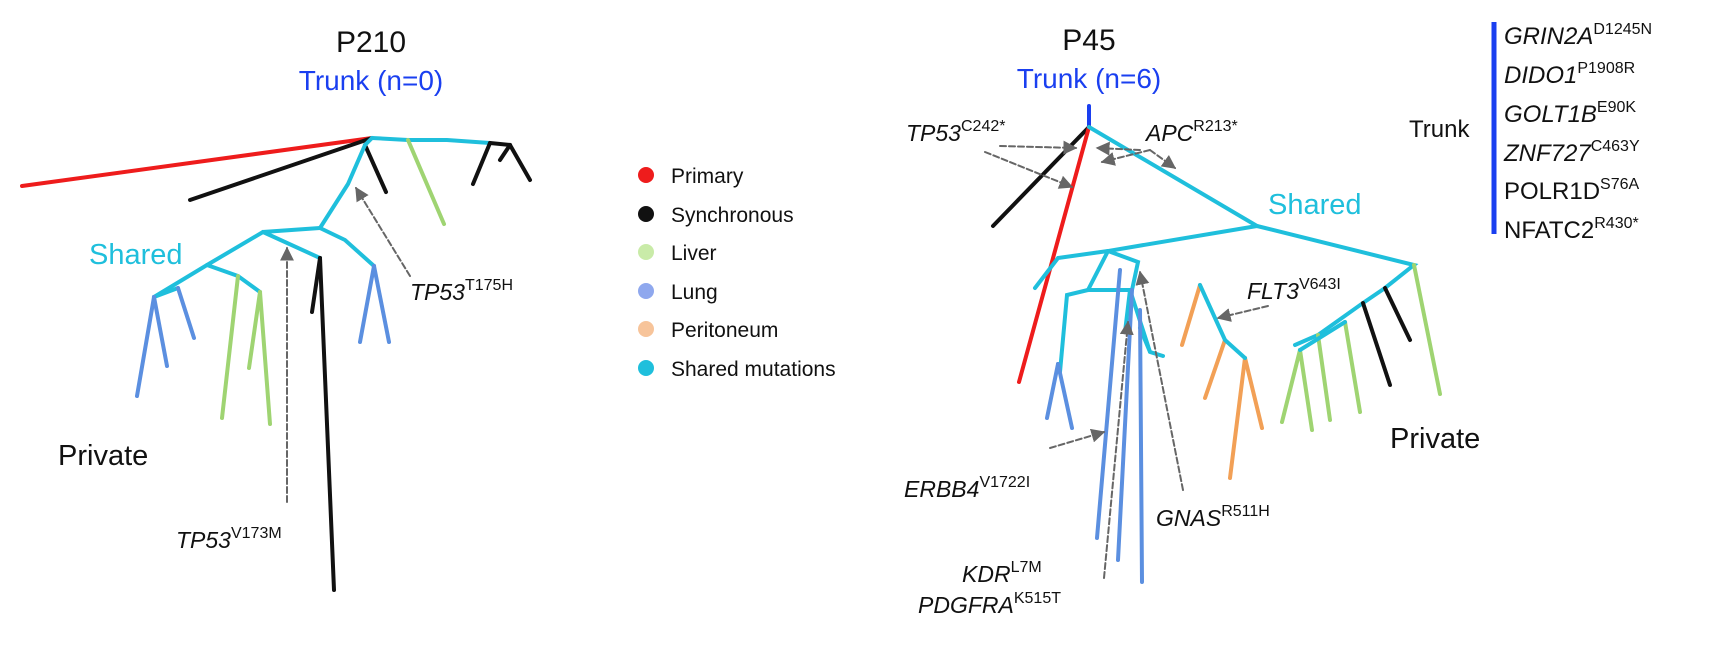  I want to click on mutation-label: TP53C242*, so click(955, 132).